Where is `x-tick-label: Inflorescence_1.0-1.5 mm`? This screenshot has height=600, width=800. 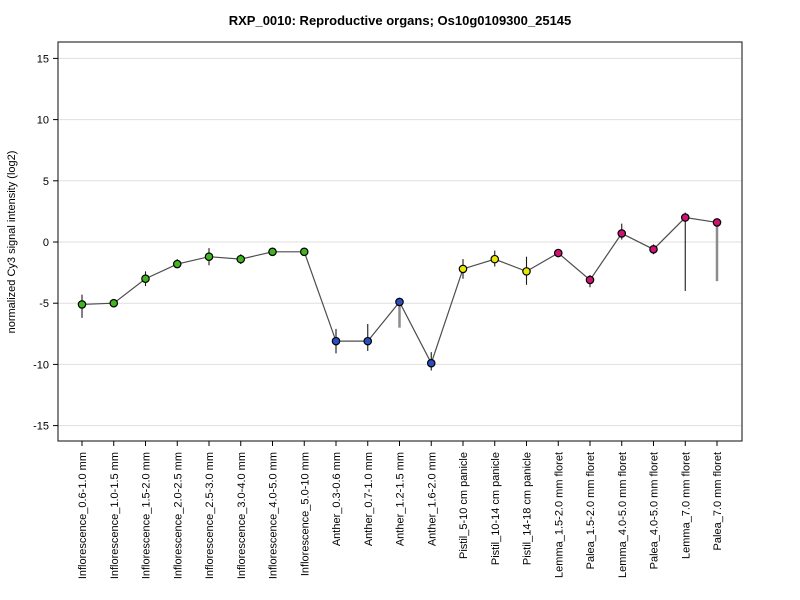
x-tick-label: Inflorescence_1.0-1.5 mm is located at coordinates (115, 515).